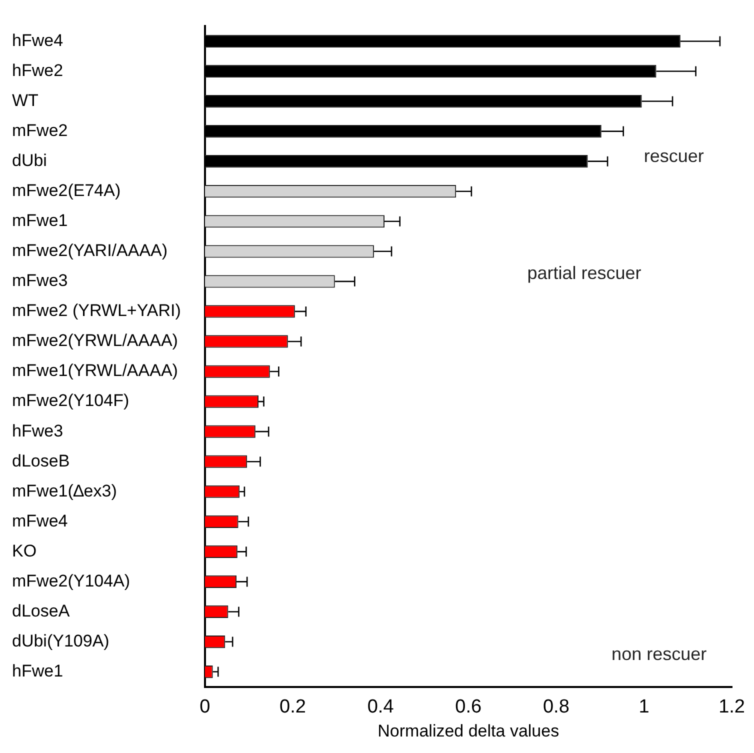 The width and height of the screenshot is (754, 753). What do you see at coordinates (40, 130) in the screenshot?
I see `y-tick-label: mFwe2` at bounding box center [40, 130].